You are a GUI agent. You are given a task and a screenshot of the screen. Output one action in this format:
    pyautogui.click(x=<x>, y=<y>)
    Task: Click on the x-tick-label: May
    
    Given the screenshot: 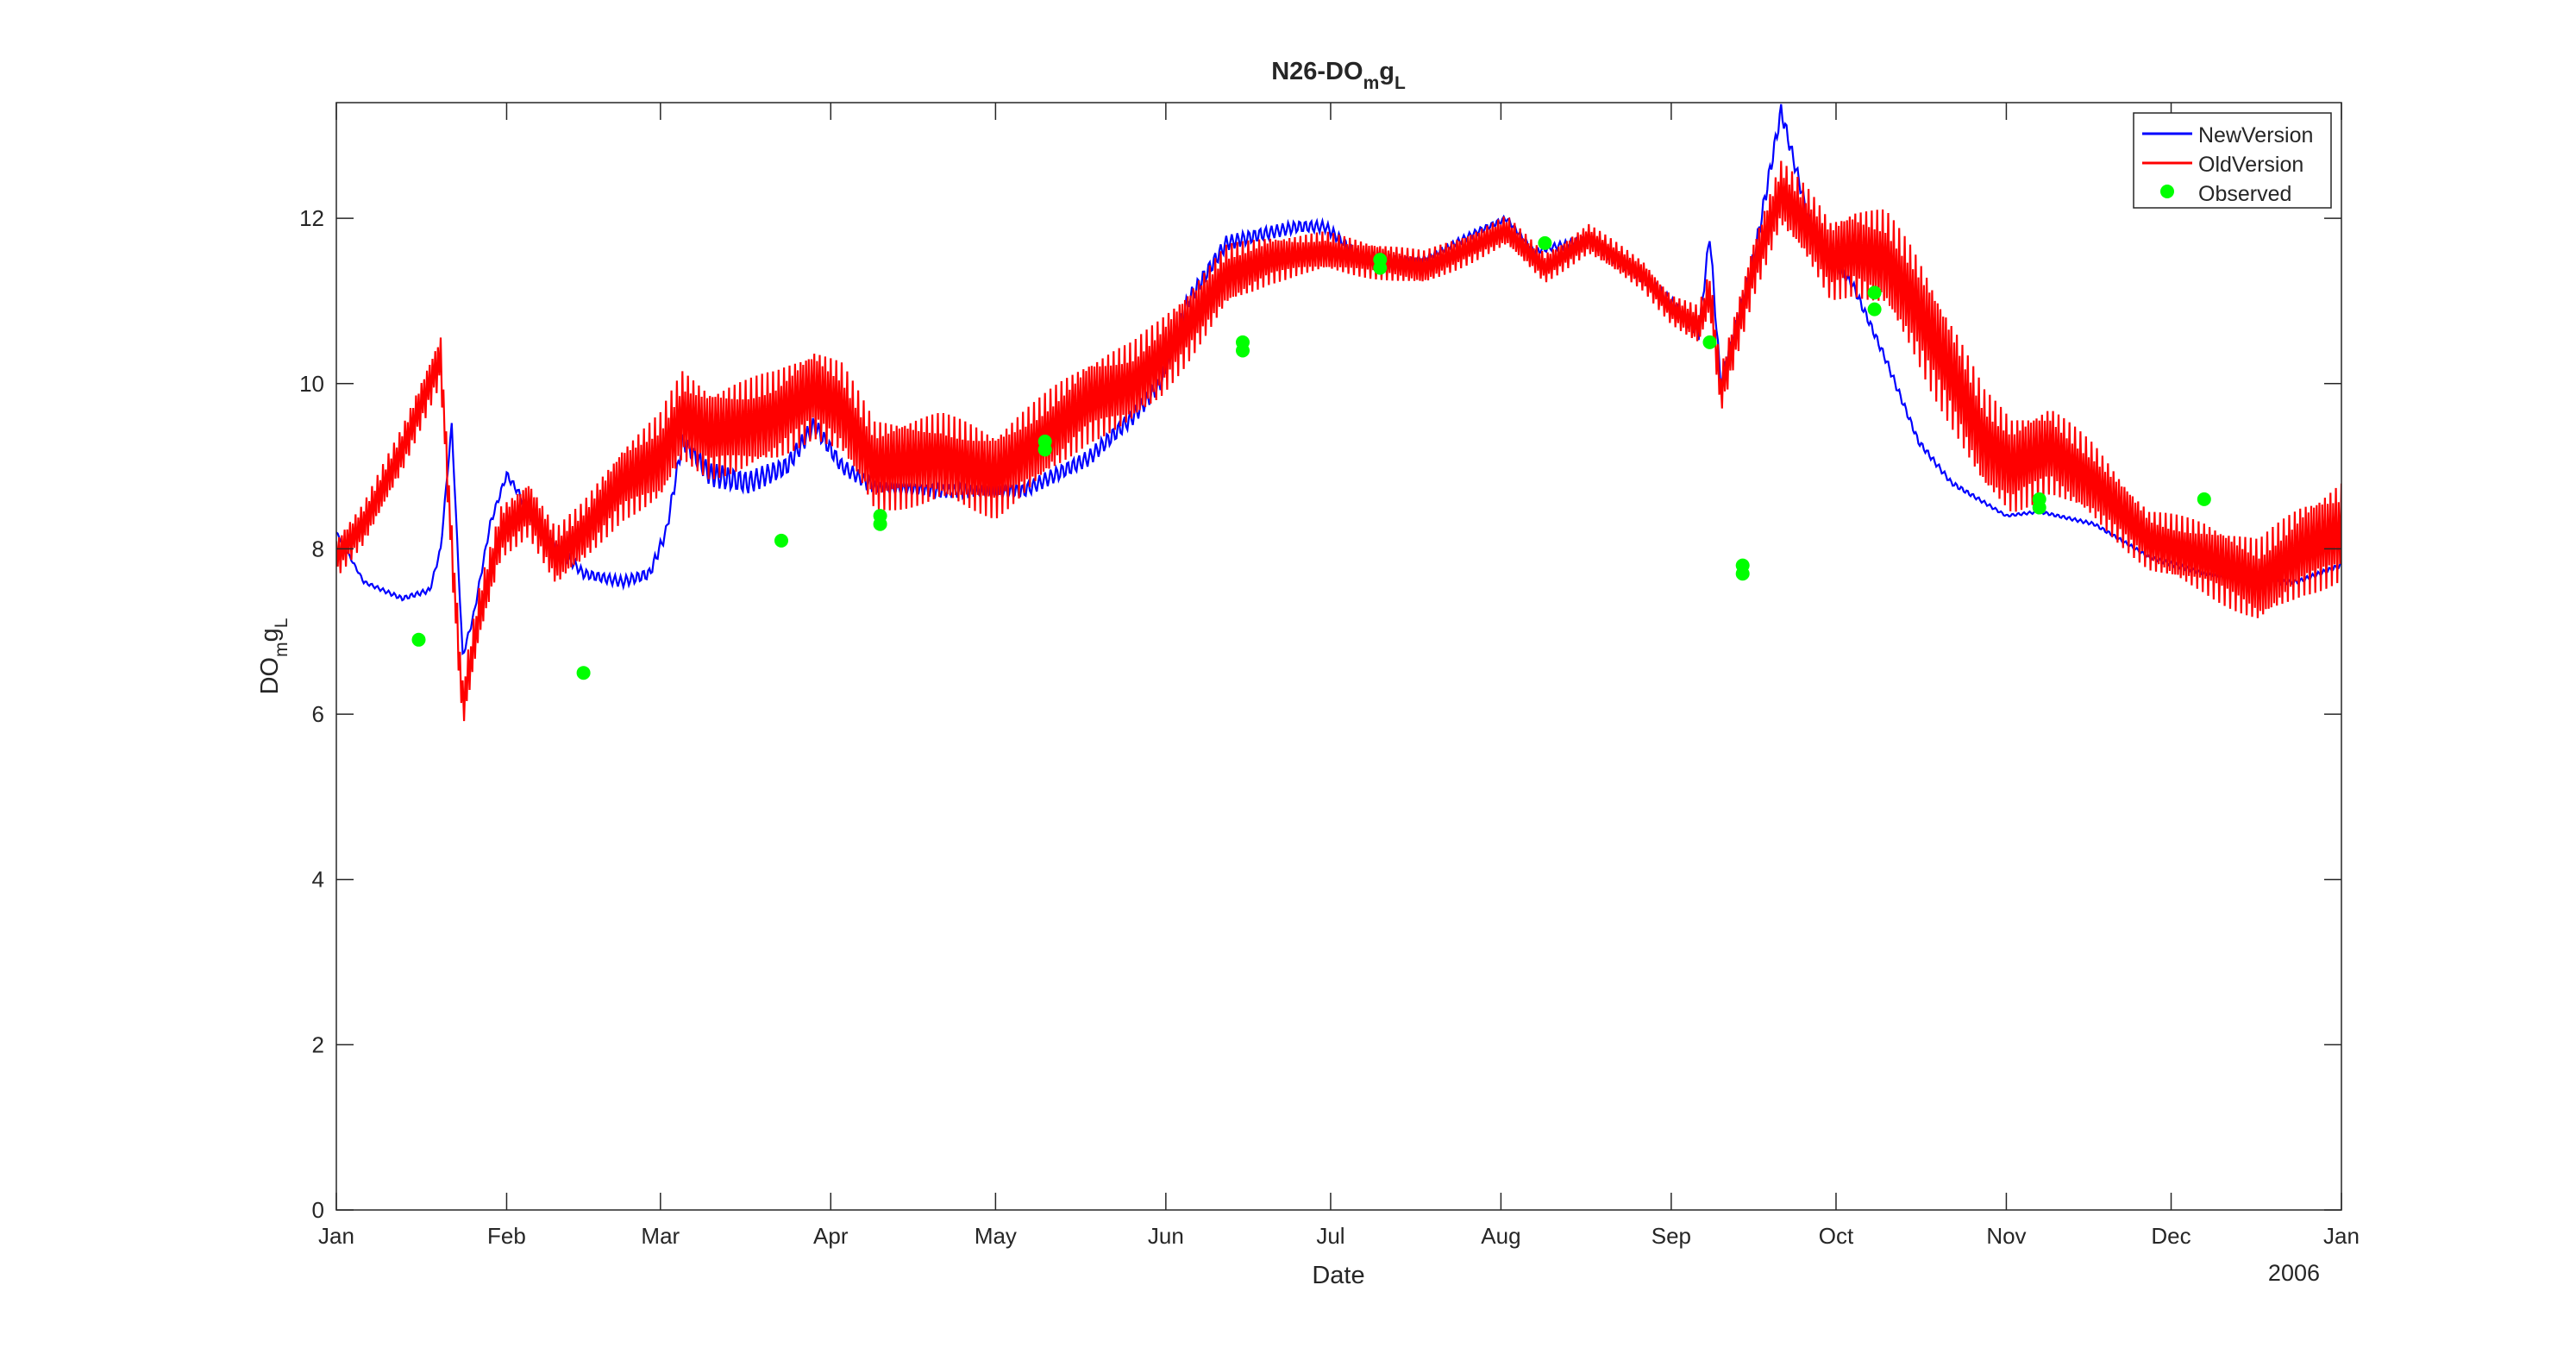 What is the action you would take?
    pyautogui.click(x=996, y=1236)
    